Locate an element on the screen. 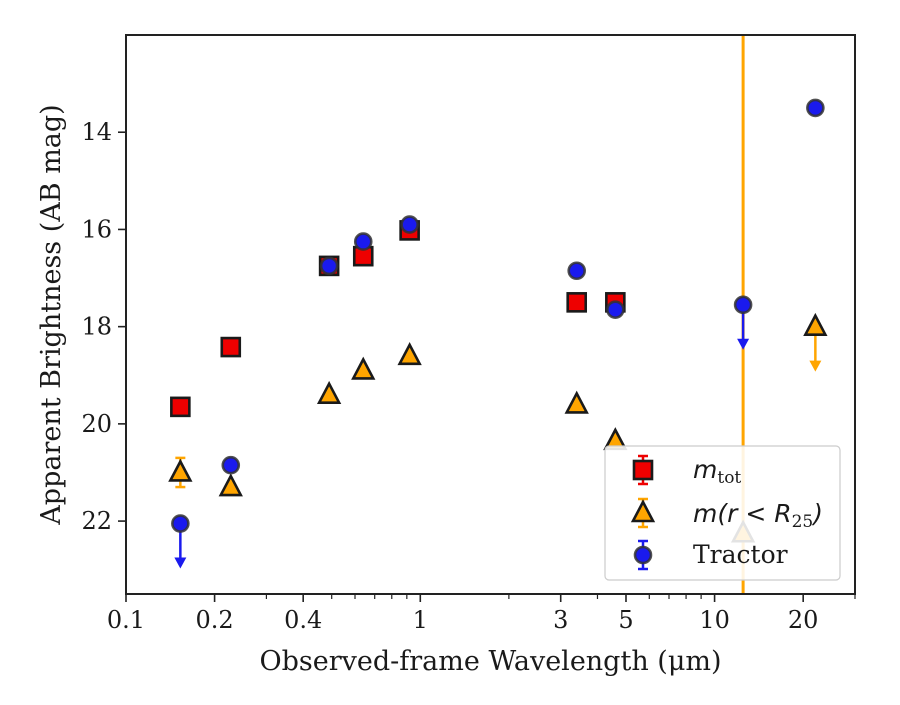  legend-marker-square is located at coordinates (643, 470).